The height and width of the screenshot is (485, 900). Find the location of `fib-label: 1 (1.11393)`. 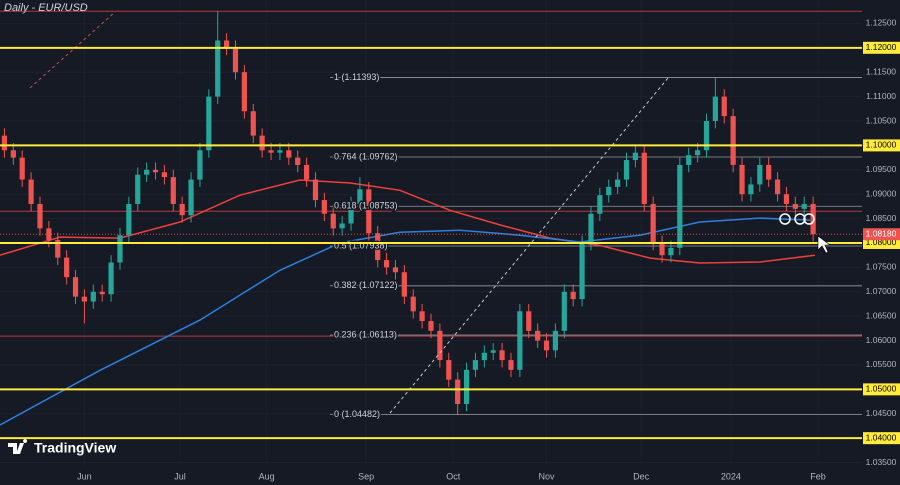

fib-label: 1 (1.11393) is located at coordinates (356, 77).